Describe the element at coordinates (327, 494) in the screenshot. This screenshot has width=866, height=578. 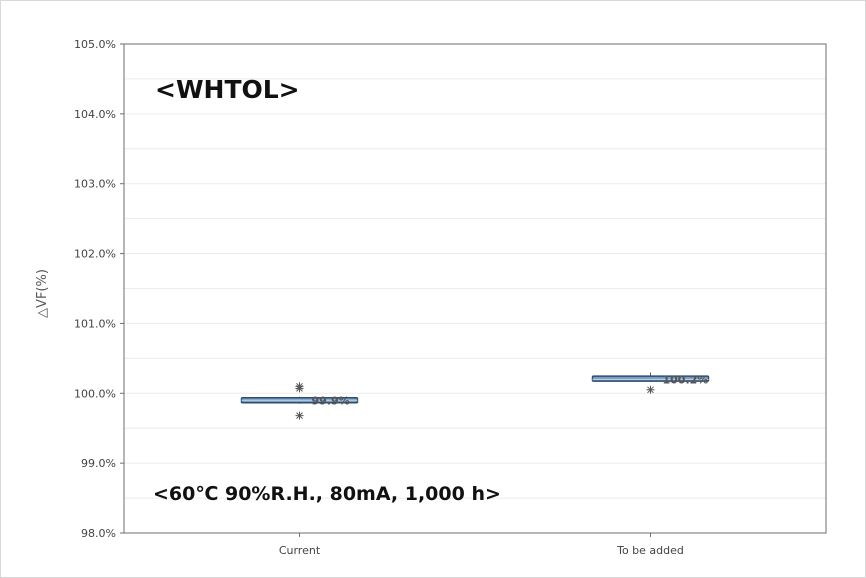
I see `test-condition-annotation: <60℃ 90%R.H., 80mA, 1,000 h>` at that location.